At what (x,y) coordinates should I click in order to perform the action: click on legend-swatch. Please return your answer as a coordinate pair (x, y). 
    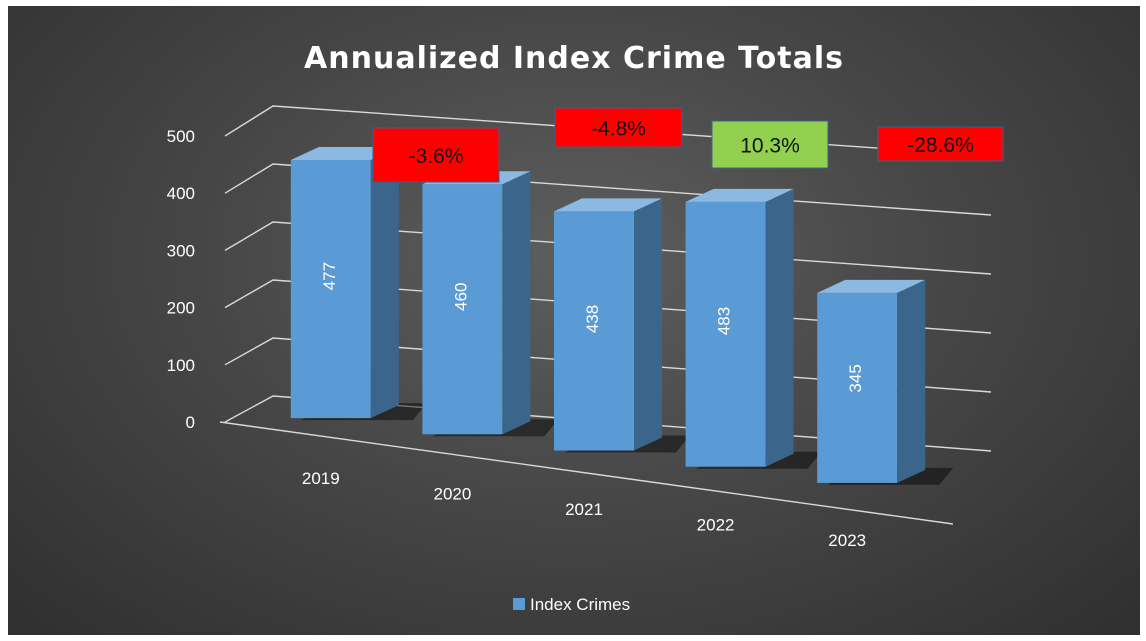
    Looking at the image, I should click on (519, 604).